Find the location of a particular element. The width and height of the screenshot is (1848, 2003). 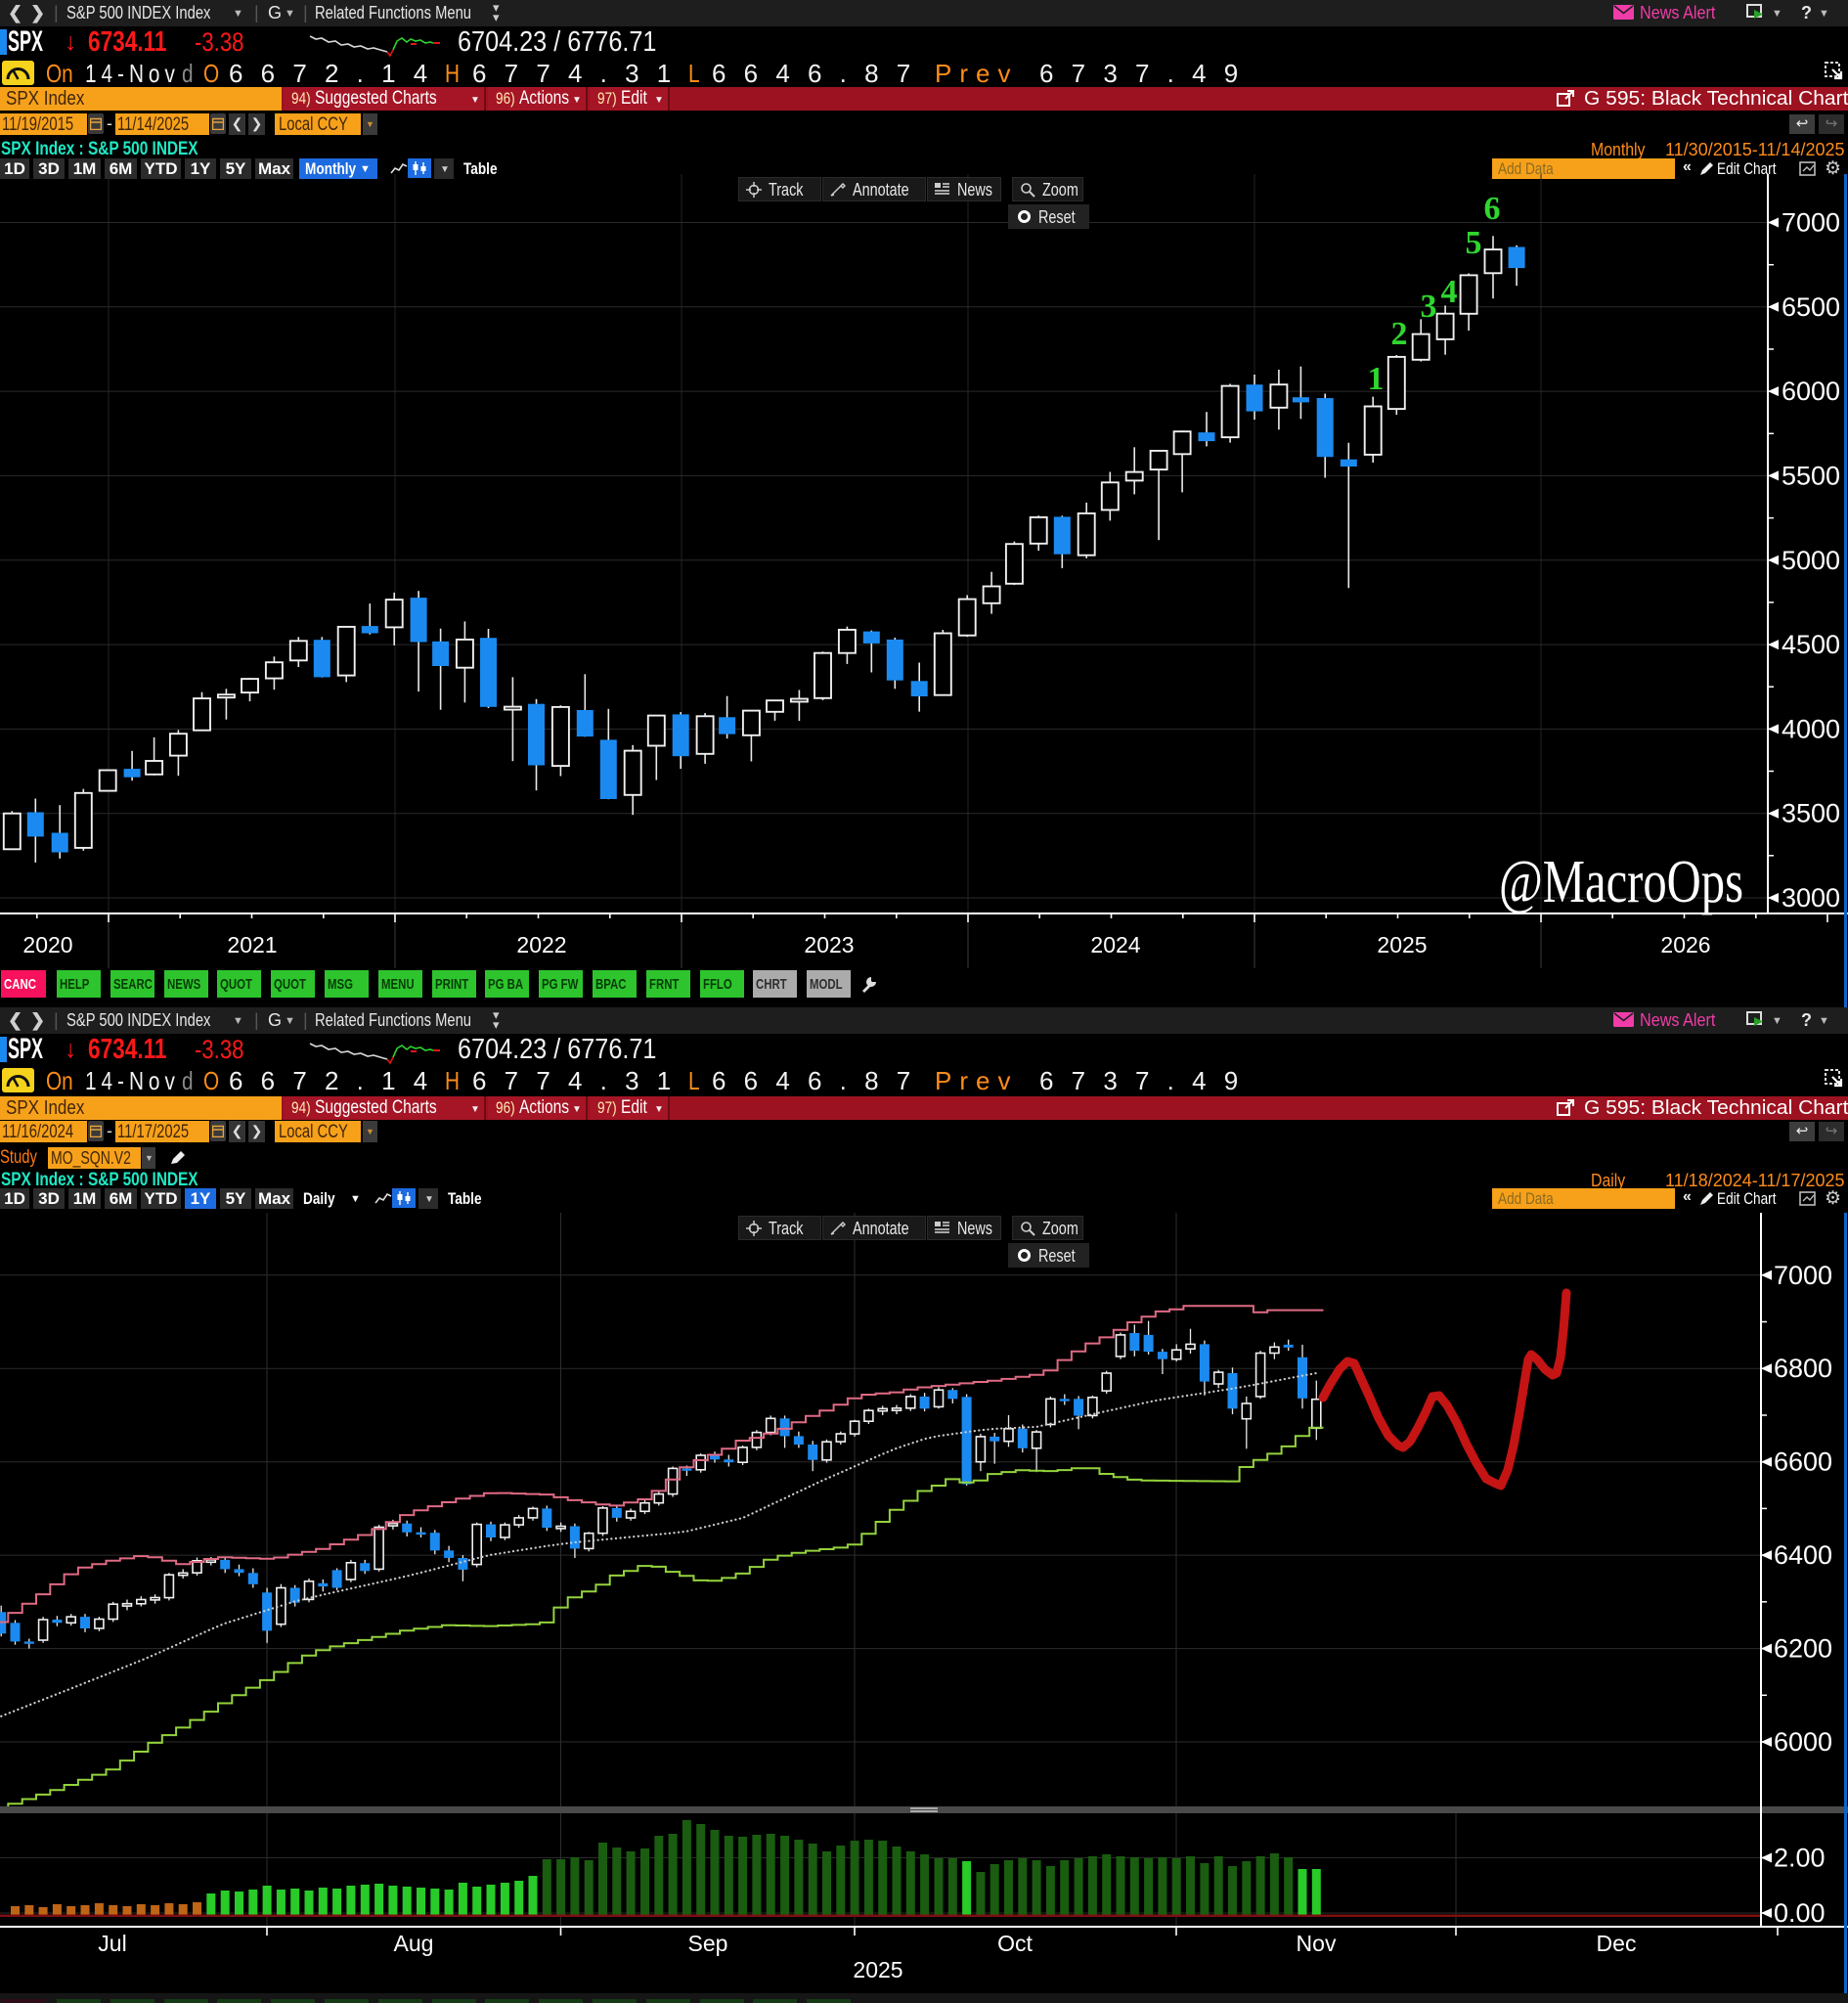

svg-text: 4 is located at coordinates (1449, 292).